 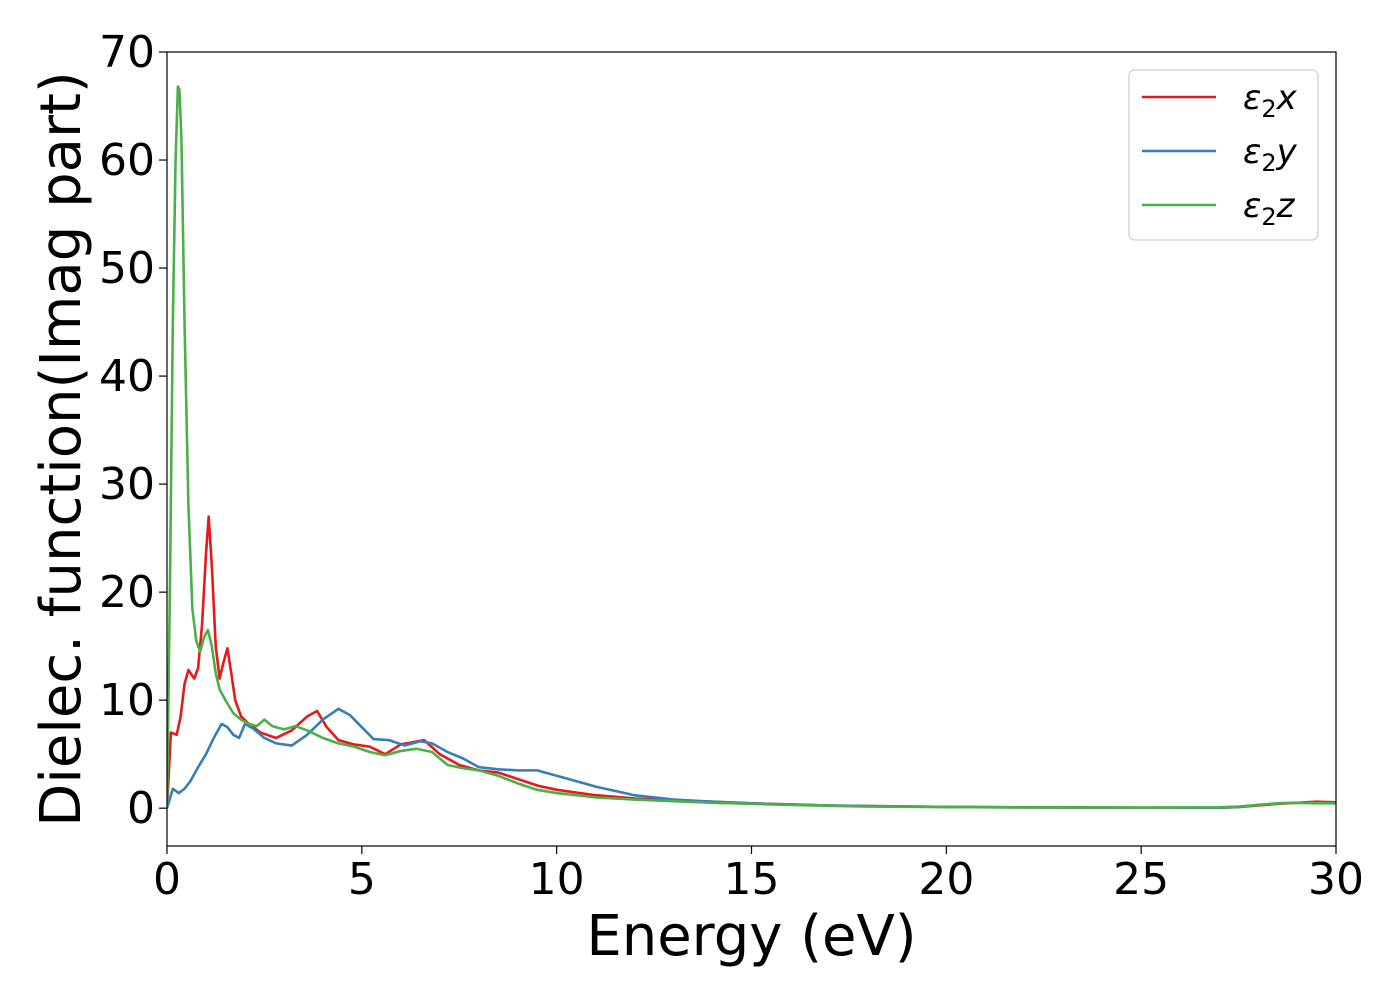 I want to click on legend: ε2x ε2y ε2z, so click(x=1223, y=155).